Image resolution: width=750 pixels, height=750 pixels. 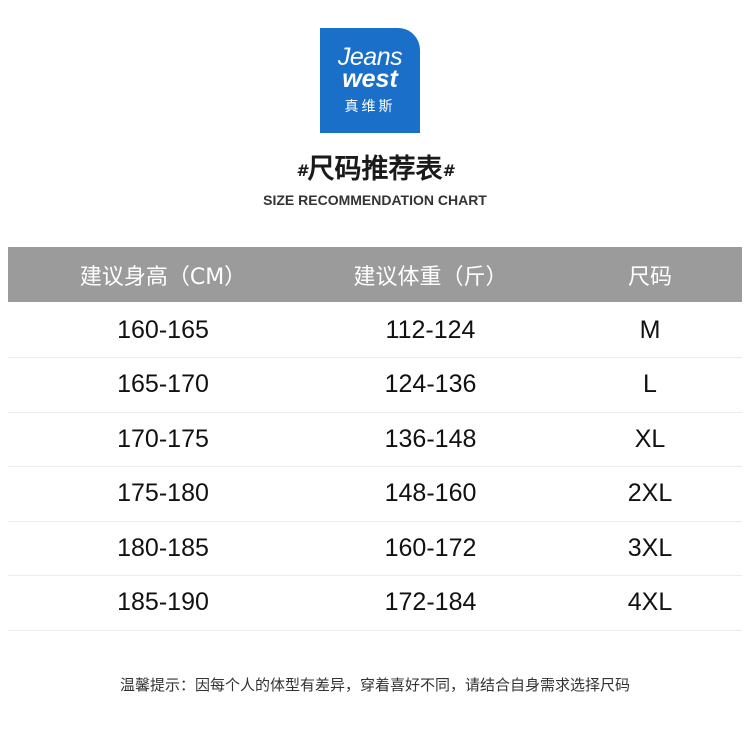 What do you see at coordinates (163, 602) in the screenshot?
I see `cell-height: 185-190` at bounding box center [163, 602].